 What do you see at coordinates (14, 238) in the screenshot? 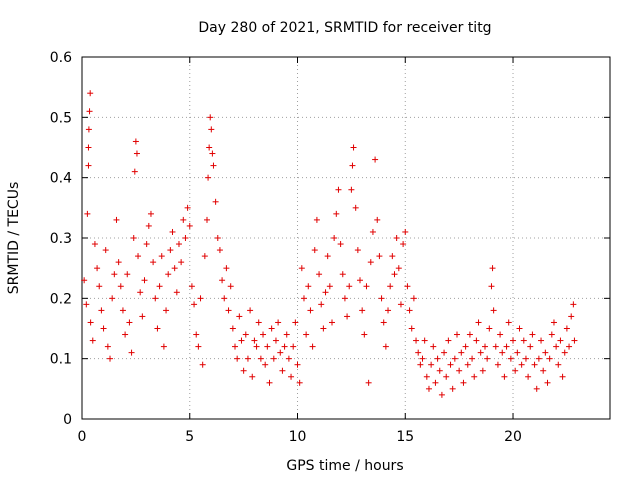
I see `y-axis-label: SRMTID / TECUs` at bounding box center [14, 238].